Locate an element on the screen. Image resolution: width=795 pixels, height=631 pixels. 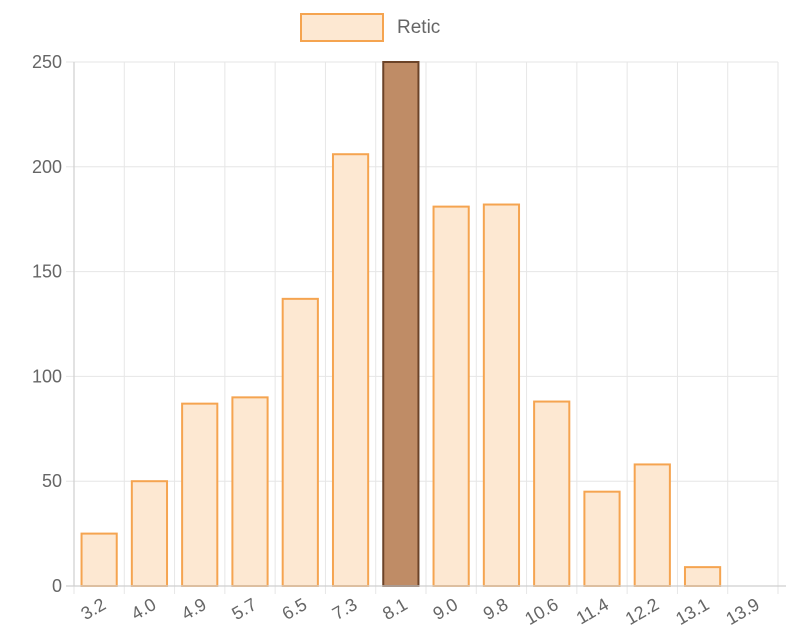
y-tick-label: 250 is located at coordinates (47, 62).